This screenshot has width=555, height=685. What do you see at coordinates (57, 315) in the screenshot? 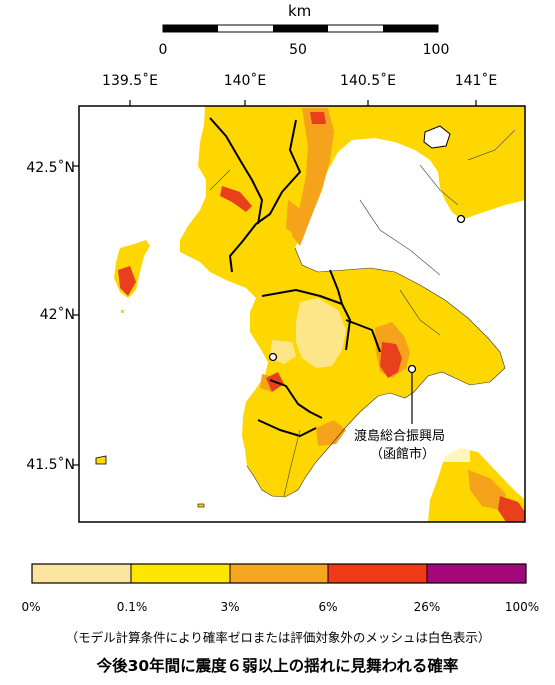
I see `lat-label-42: 42˚N` at bounding box center [57, 315].